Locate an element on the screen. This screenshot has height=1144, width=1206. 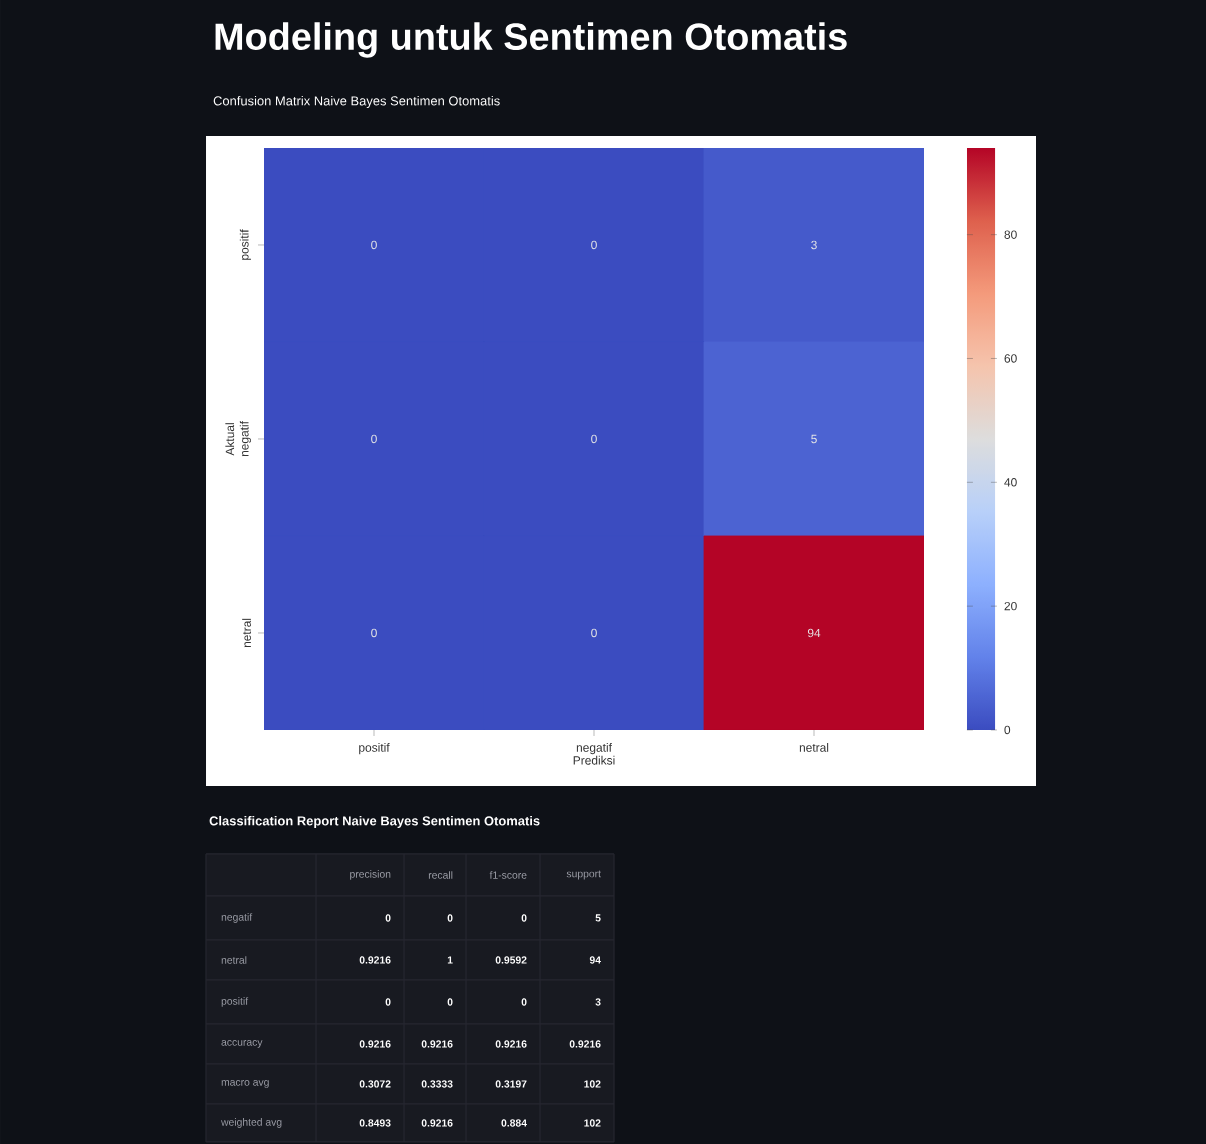
chart-title: Modeling untuk Sentimen Otomatis is located at coordinates (531, 40).